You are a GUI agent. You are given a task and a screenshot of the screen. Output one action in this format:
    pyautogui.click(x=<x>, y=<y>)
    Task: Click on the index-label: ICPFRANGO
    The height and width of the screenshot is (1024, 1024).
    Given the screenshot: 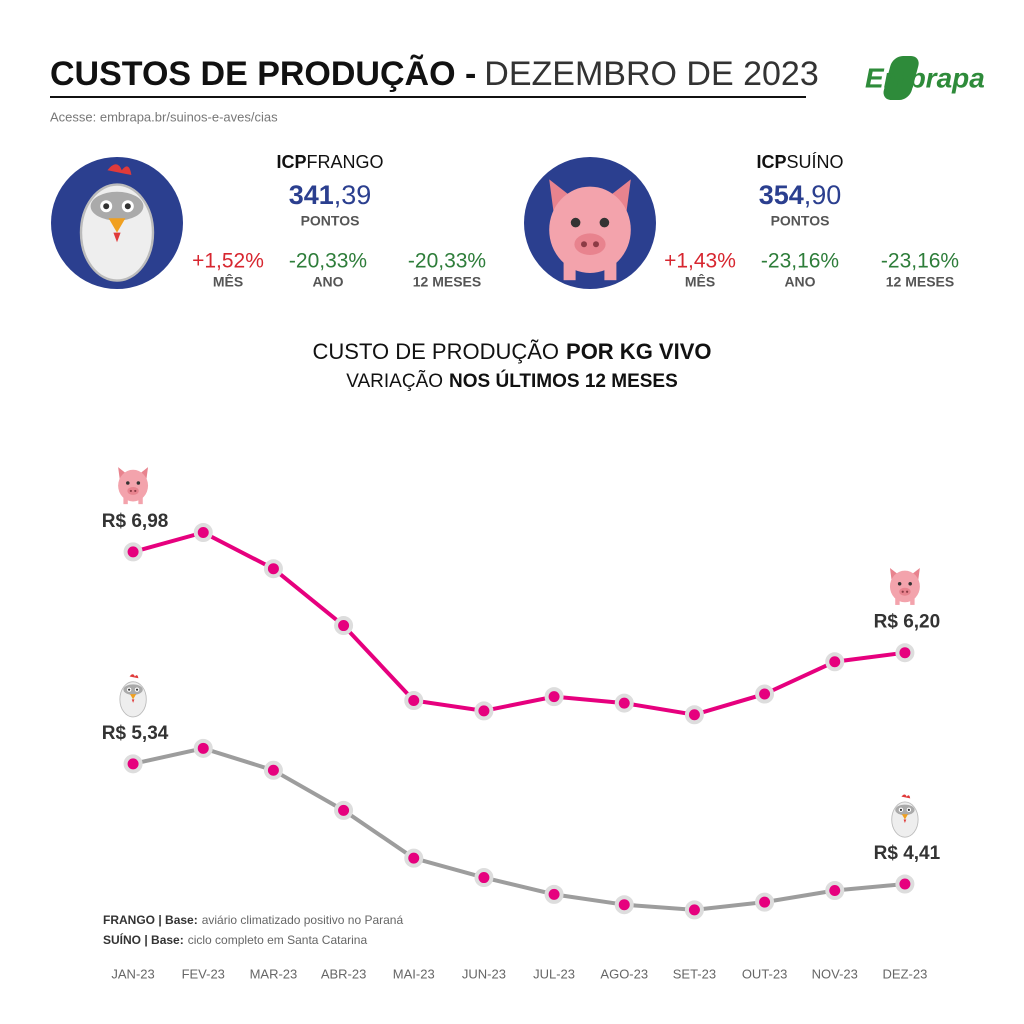 What is the action you would take?
    pyautogui.click(x=329, y=162)
    